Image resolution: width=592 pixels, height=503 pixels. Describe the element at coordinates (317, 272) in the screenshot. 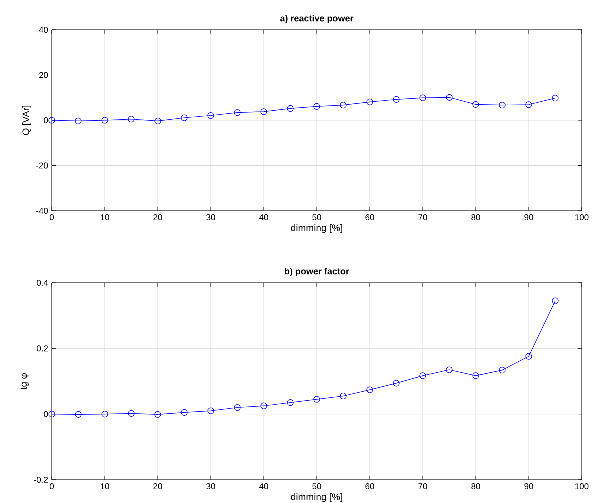

I see `chart-title: b) power factor` at that location.